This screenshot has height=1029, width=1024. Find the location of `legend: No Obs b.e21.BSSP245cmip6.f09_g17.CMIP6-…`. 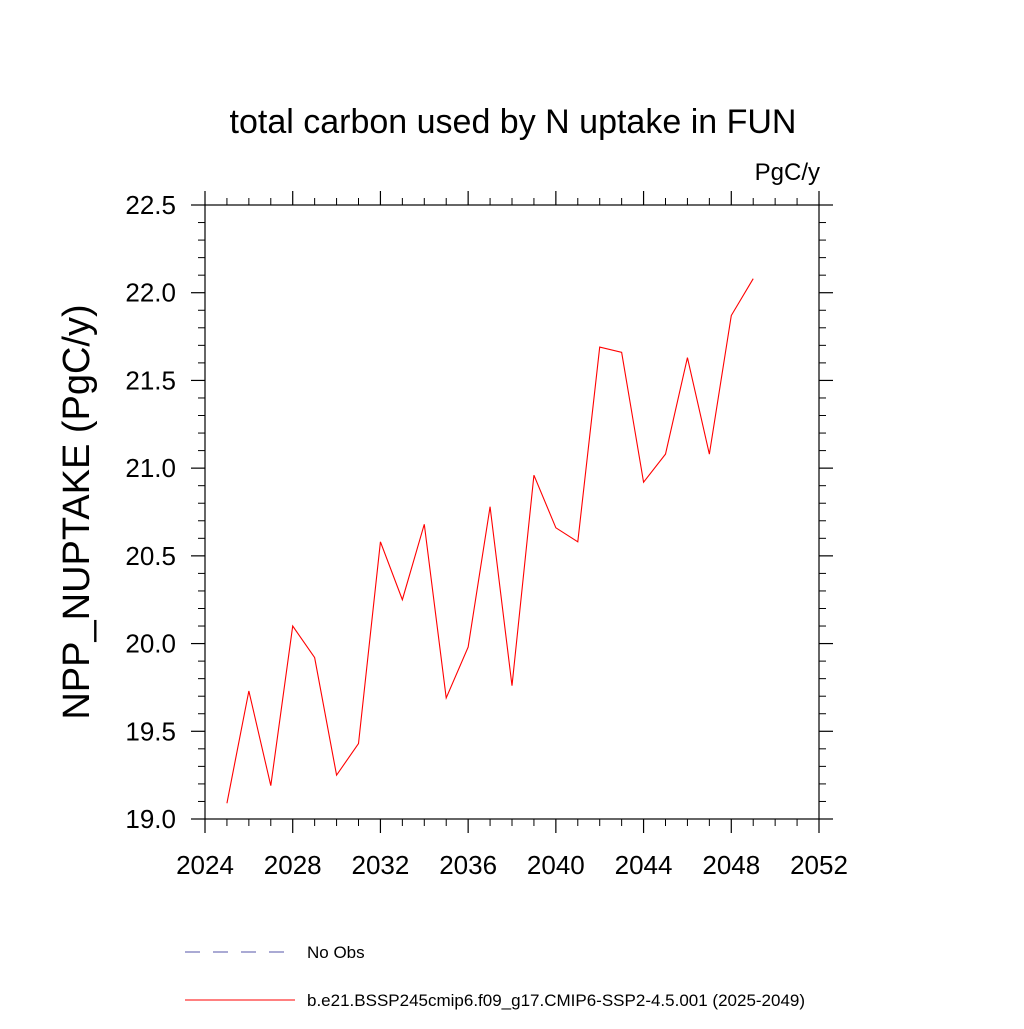

legend: No Obs b.e21.BSSP245cmip6.f09_g17.CMIP6-… is located at coordinates (495, 976).